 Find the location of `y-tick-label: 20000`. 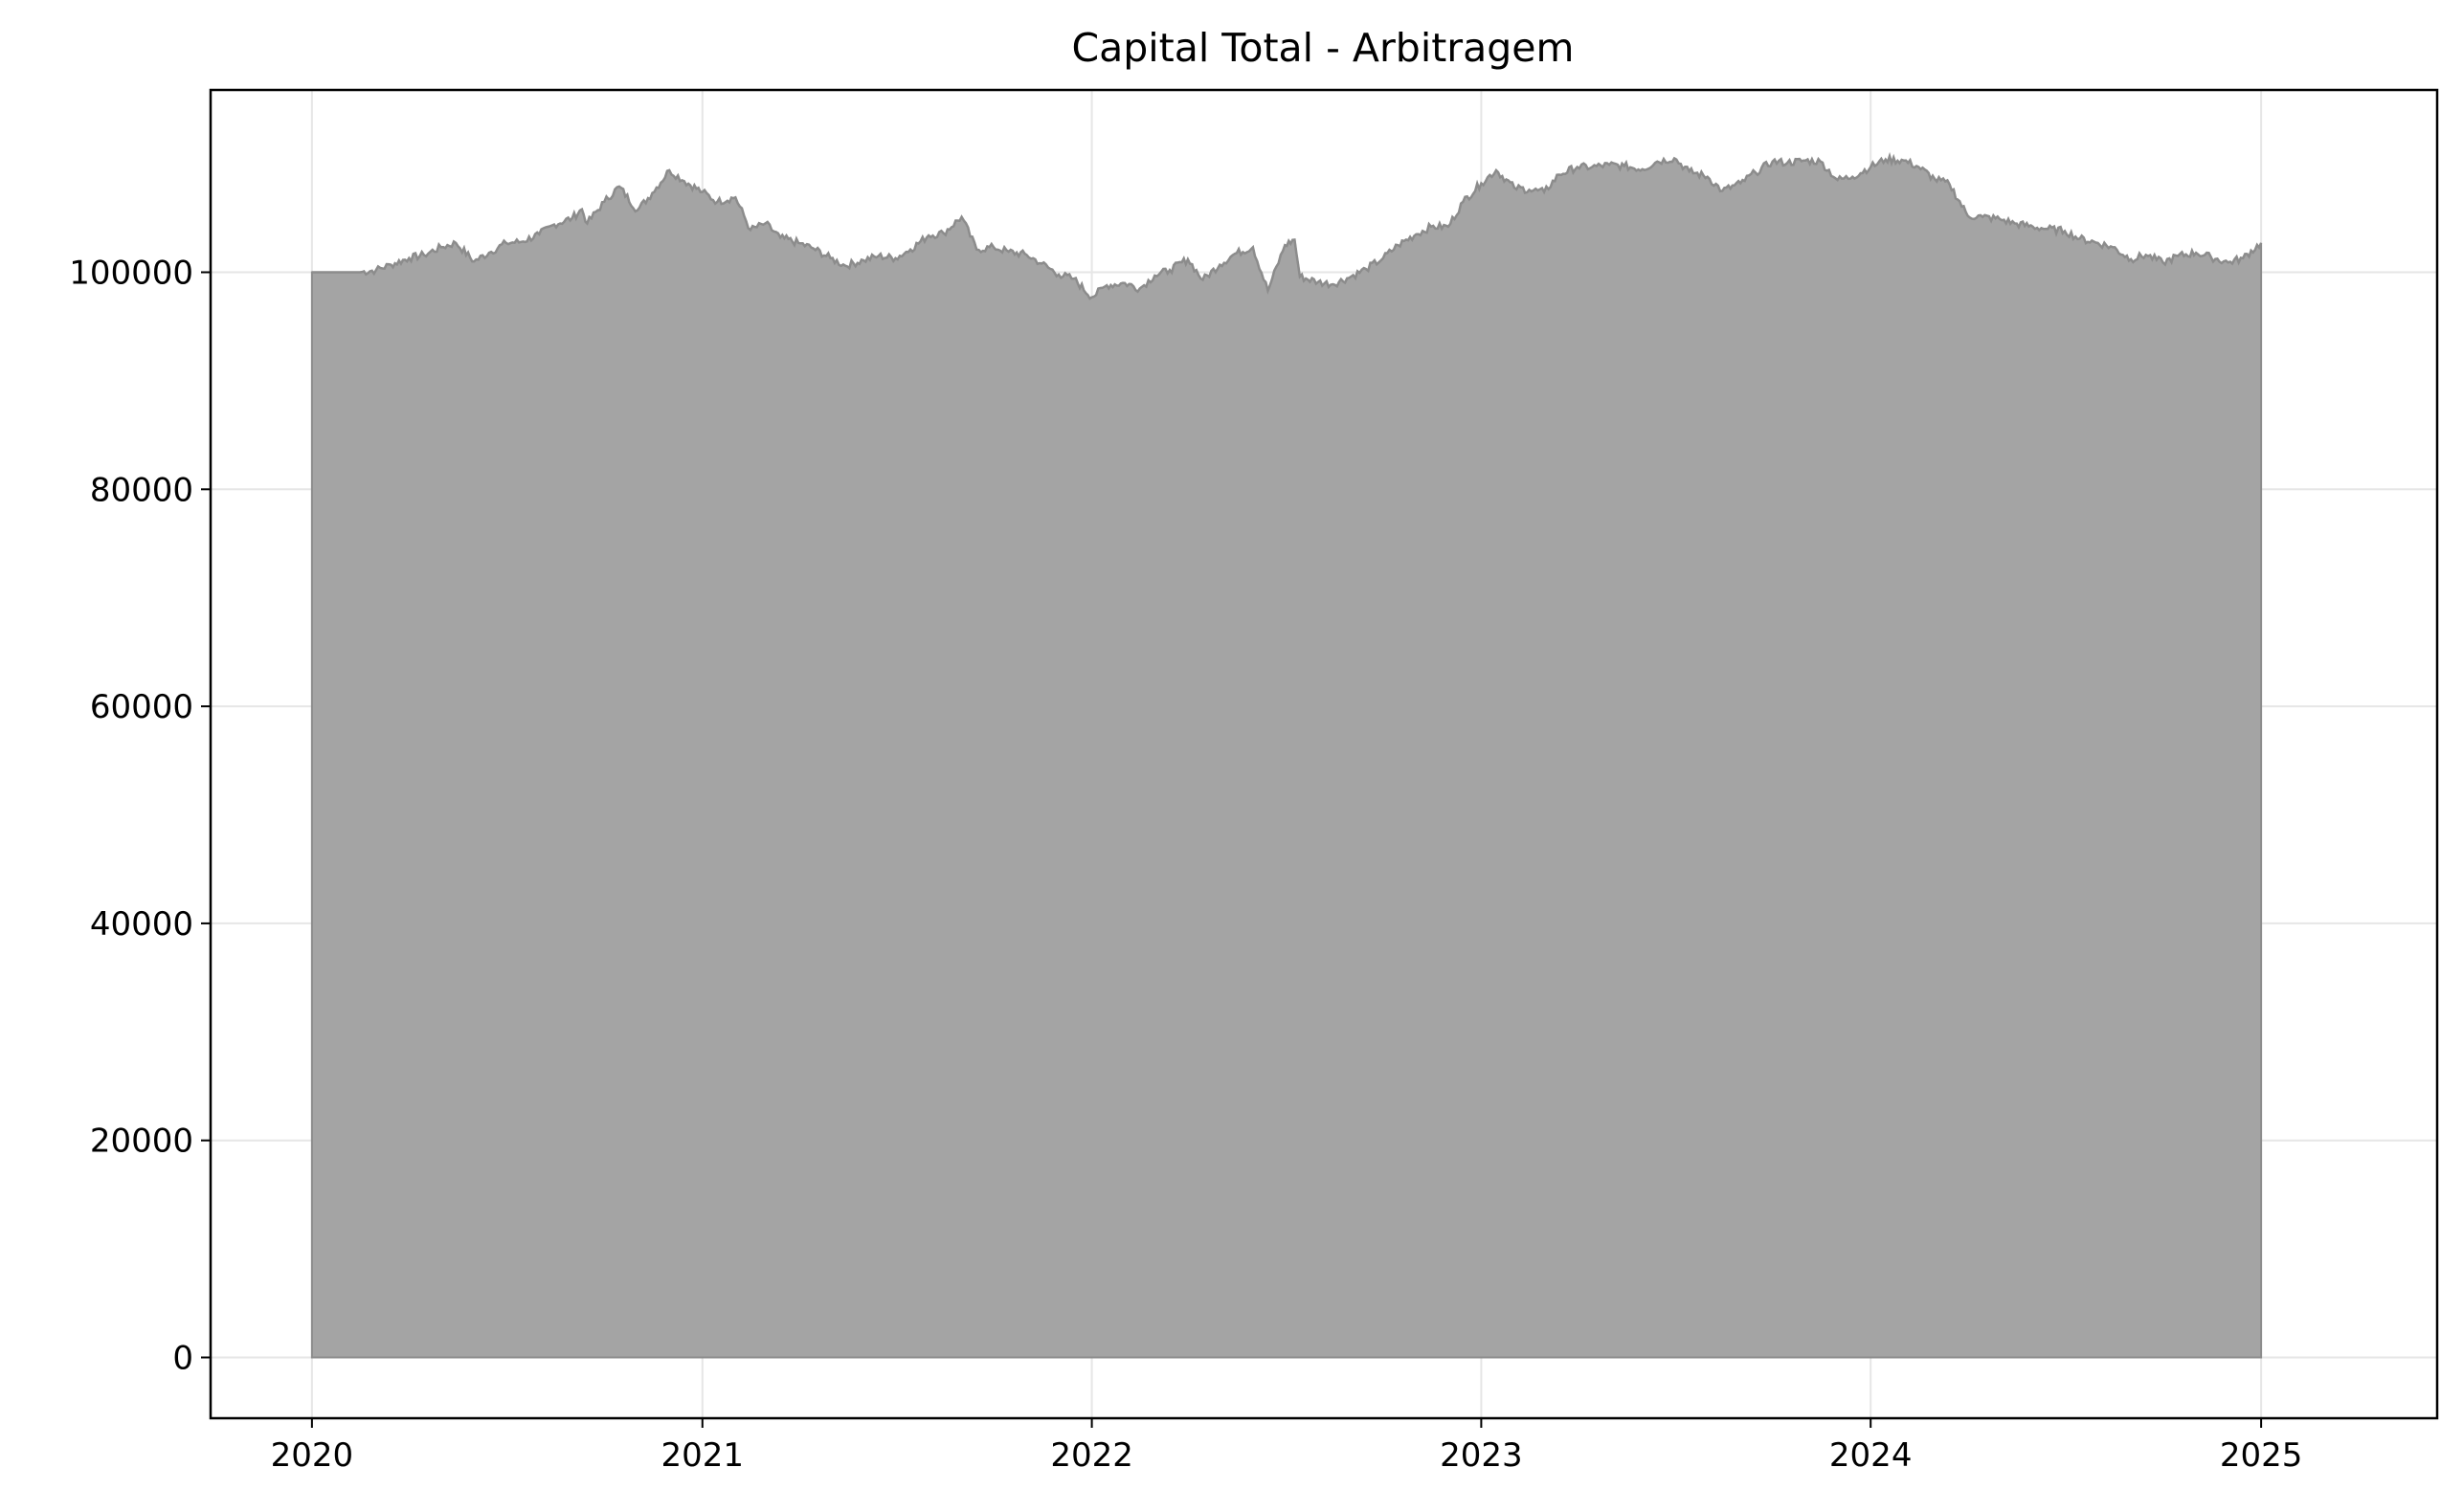

y-tick-label: 20000 is located at coordinates (141, 1142).